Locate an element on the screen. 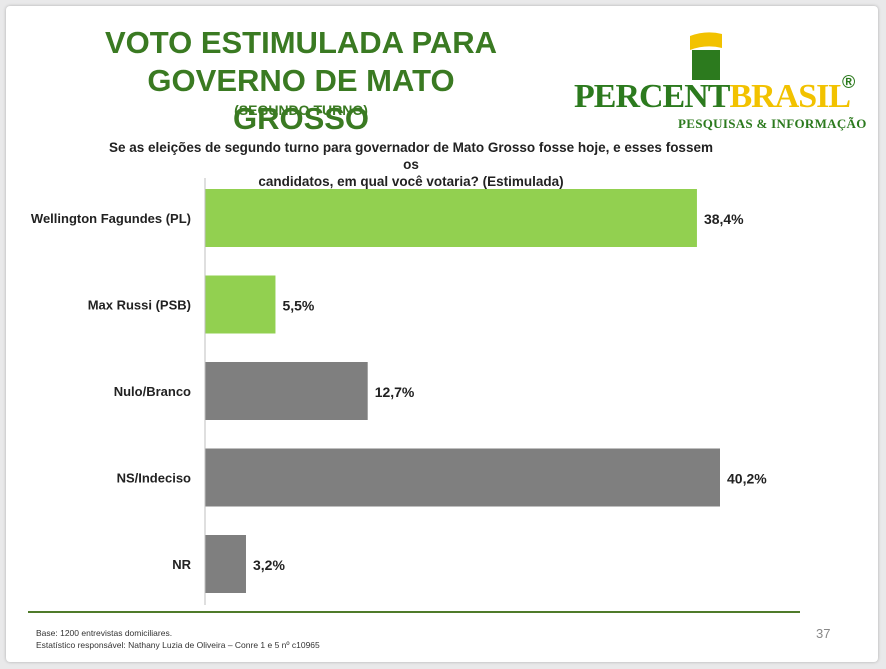  category-label-3: NS/Indeciso is located at coordinates (154, 478).